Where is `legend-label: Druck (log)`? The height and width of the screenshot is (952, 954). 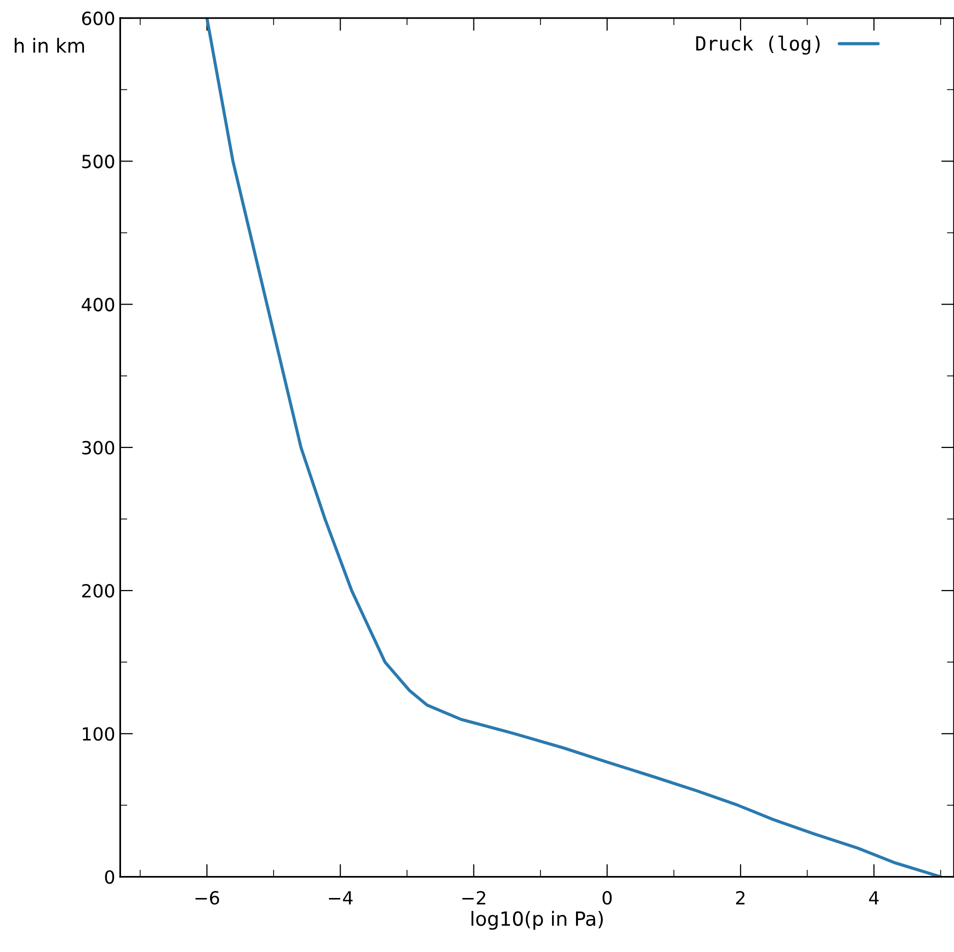
legend-label: Druck (log) is located at coordinates (758, 45).